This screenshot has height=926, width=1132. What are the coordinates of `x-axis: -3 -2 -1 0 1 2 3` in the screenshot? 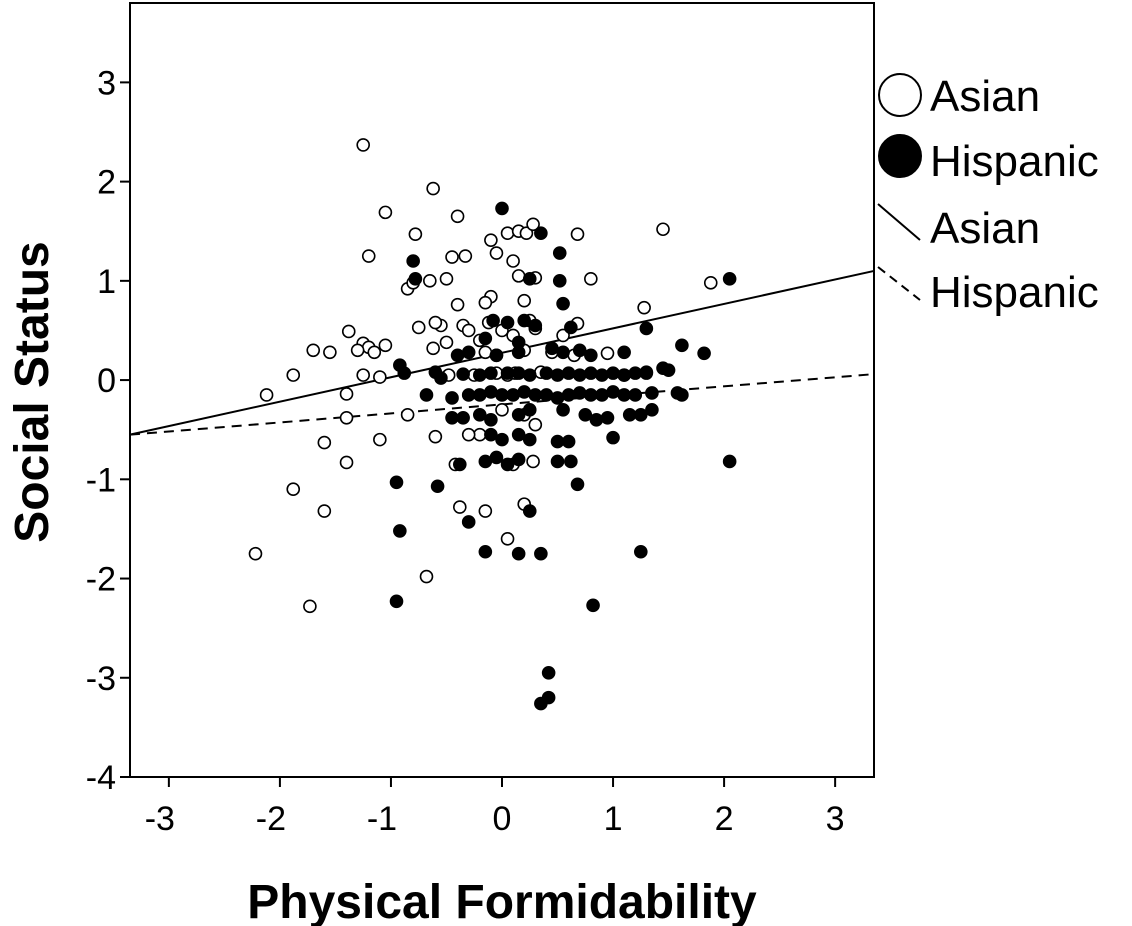 It's located at (495, 807).